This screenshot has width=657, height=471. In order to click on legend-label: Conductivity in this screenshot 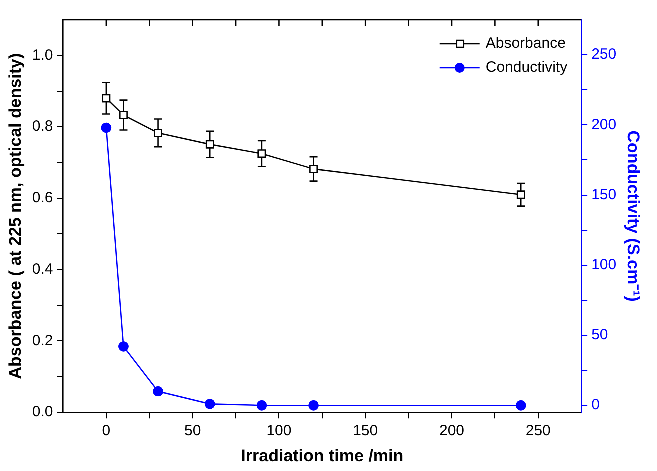, I will do `click(527, 67)`.